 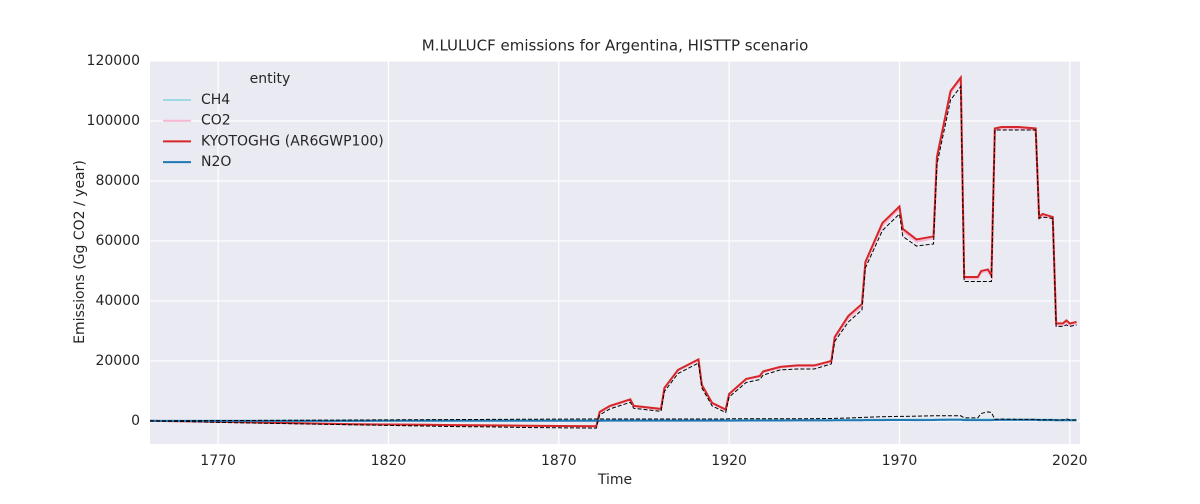 What do you see at coordinates (218, 461) in the screenshot?
I see `x-tick-label: 1770` at bounding box center [218, 461].